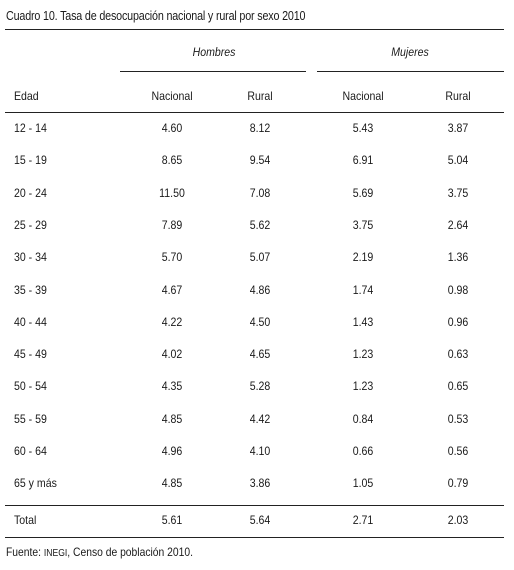 The height and width of the screenshot is (570, 514). Describe the element at coordinates (260, 483) in the screenshot. I see `row-hombres-rural: 3.86` at that location.